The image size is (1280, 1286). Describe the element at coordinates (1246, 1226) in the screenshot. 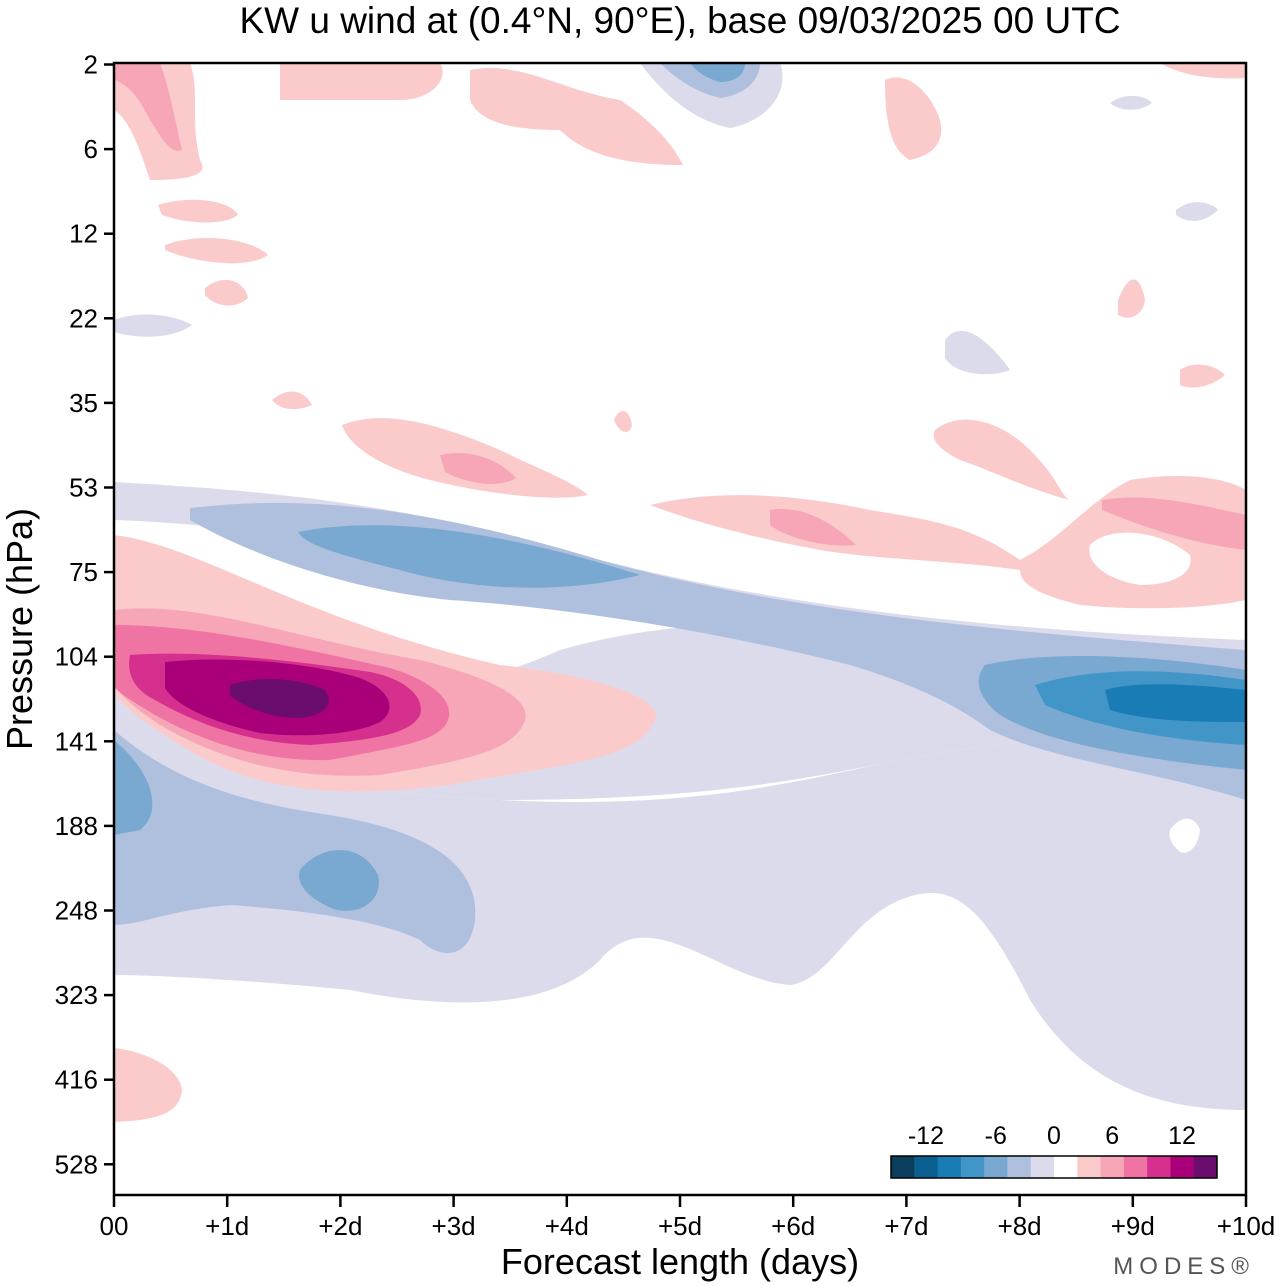

I see `x-tick-label: +10d` at that location.